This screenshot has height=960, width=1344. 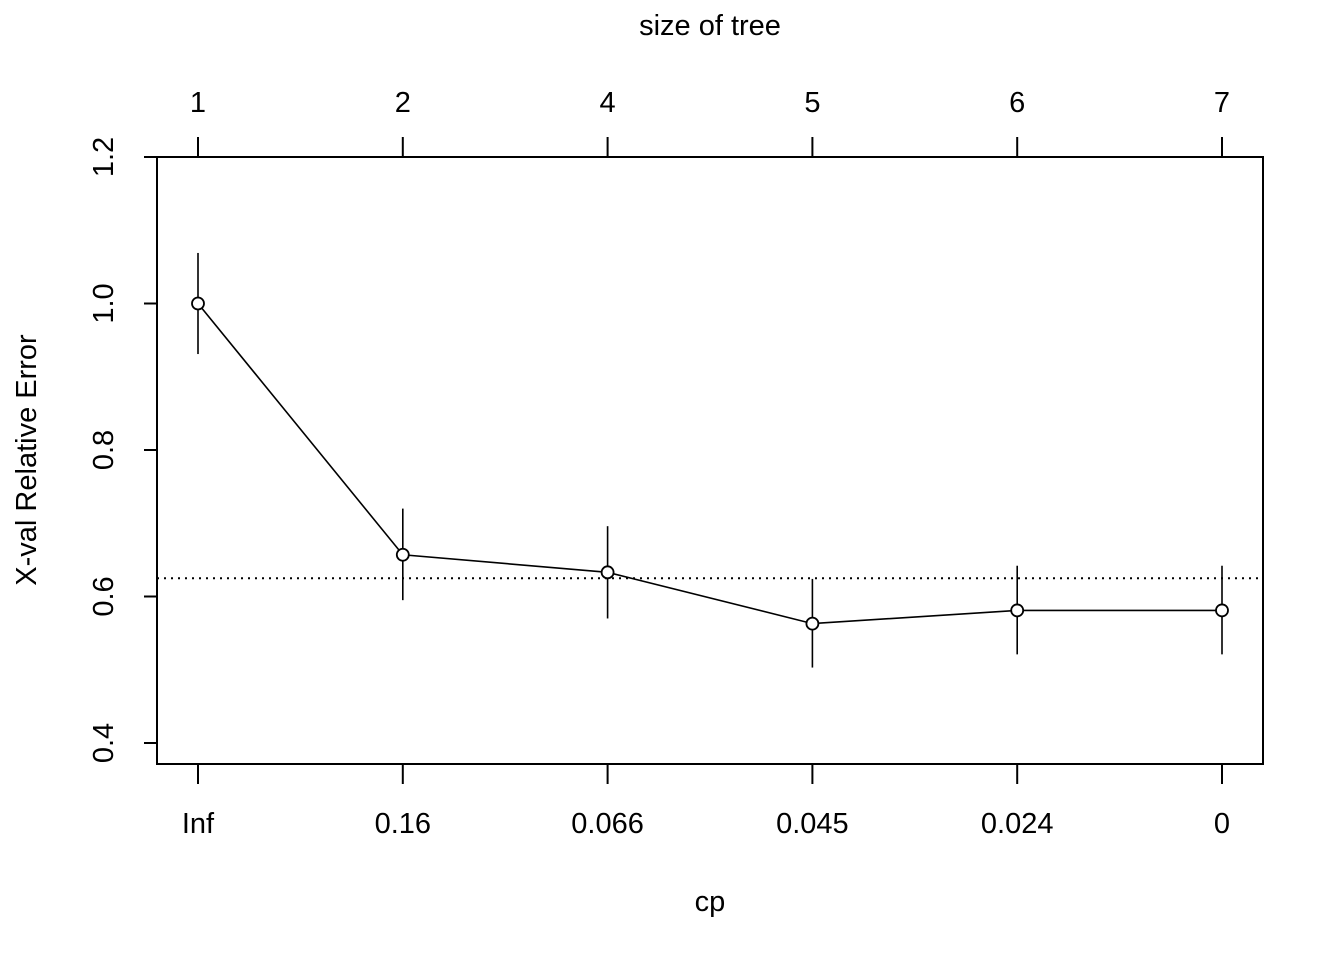 What do you see at coordinates (1222, 824) in the screenshot?
I see `x-tick-label: 0` at bounding box center [1222, 824].